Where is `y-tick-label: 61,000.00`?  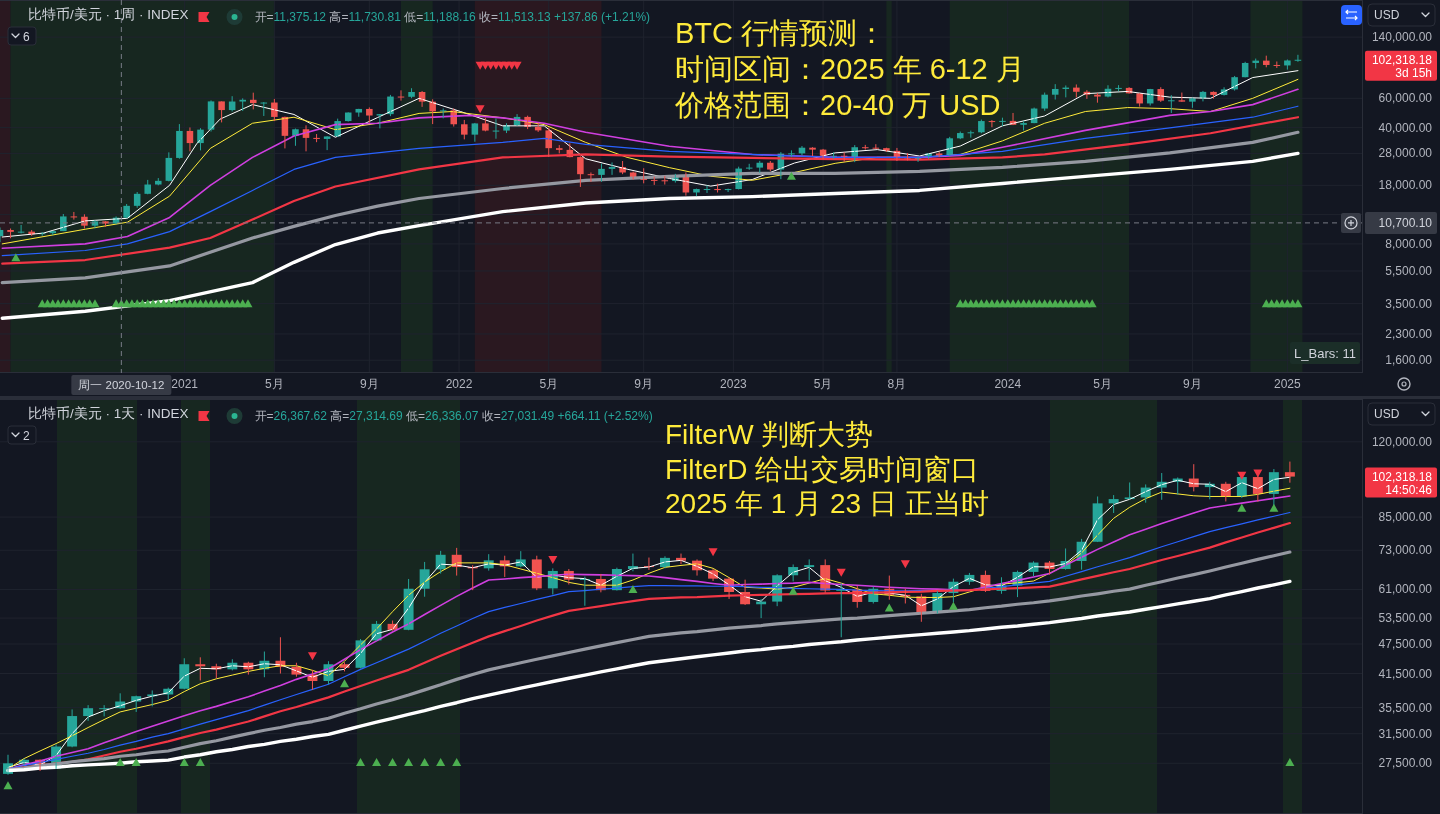
y-tick-label: 61,000.00 is located at coordinates (1405, 589).